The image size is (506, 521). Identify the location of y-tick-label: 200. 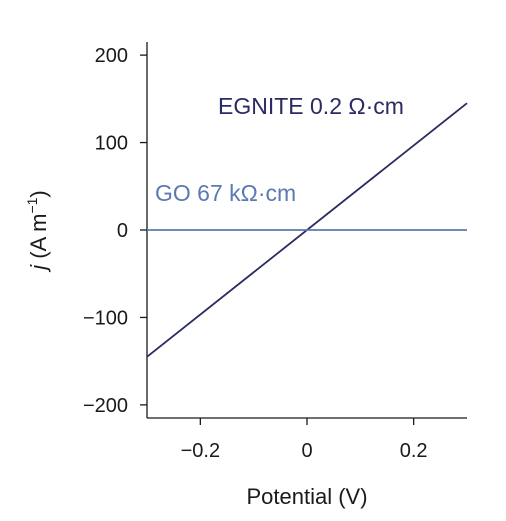
(111, 56).